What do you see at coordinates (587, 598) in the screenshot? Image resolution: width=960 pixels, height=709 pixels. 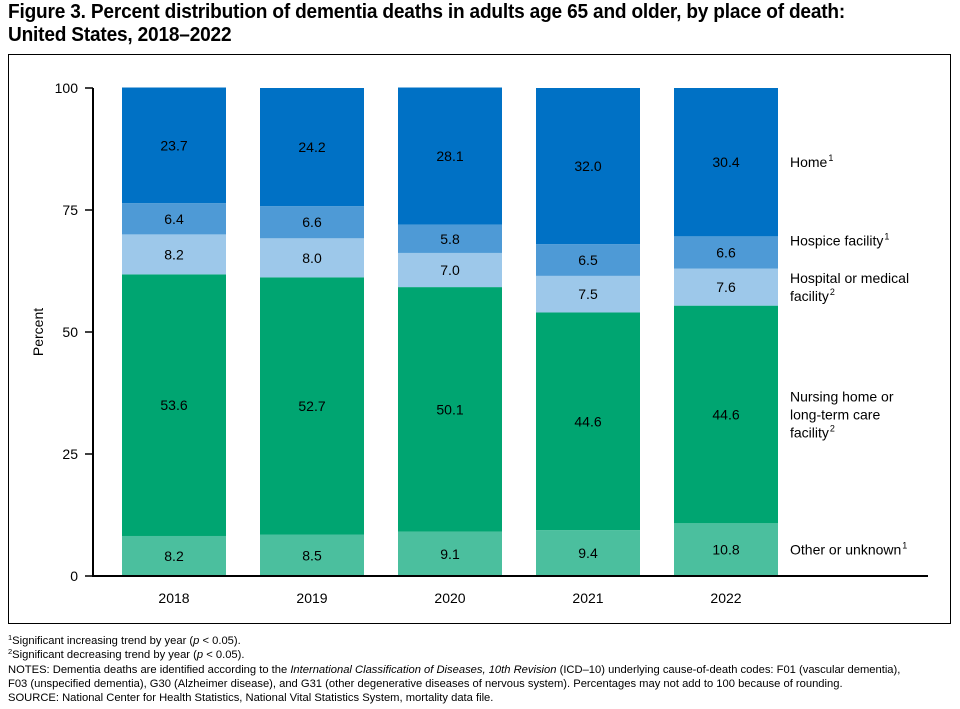 I see `x-tick-label-2021: 2021` at bounding box center [587, 598].